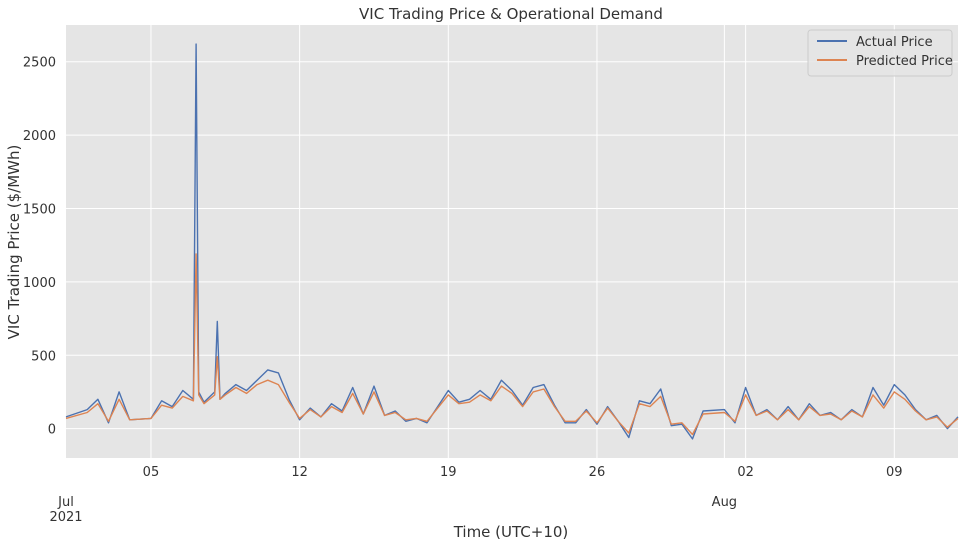 This screenshot has height=547, width=965. What do you see at coordinates (745, 472) in the screenshot?
I see `x-tick-label: 02` at bounding box center [745, 472].